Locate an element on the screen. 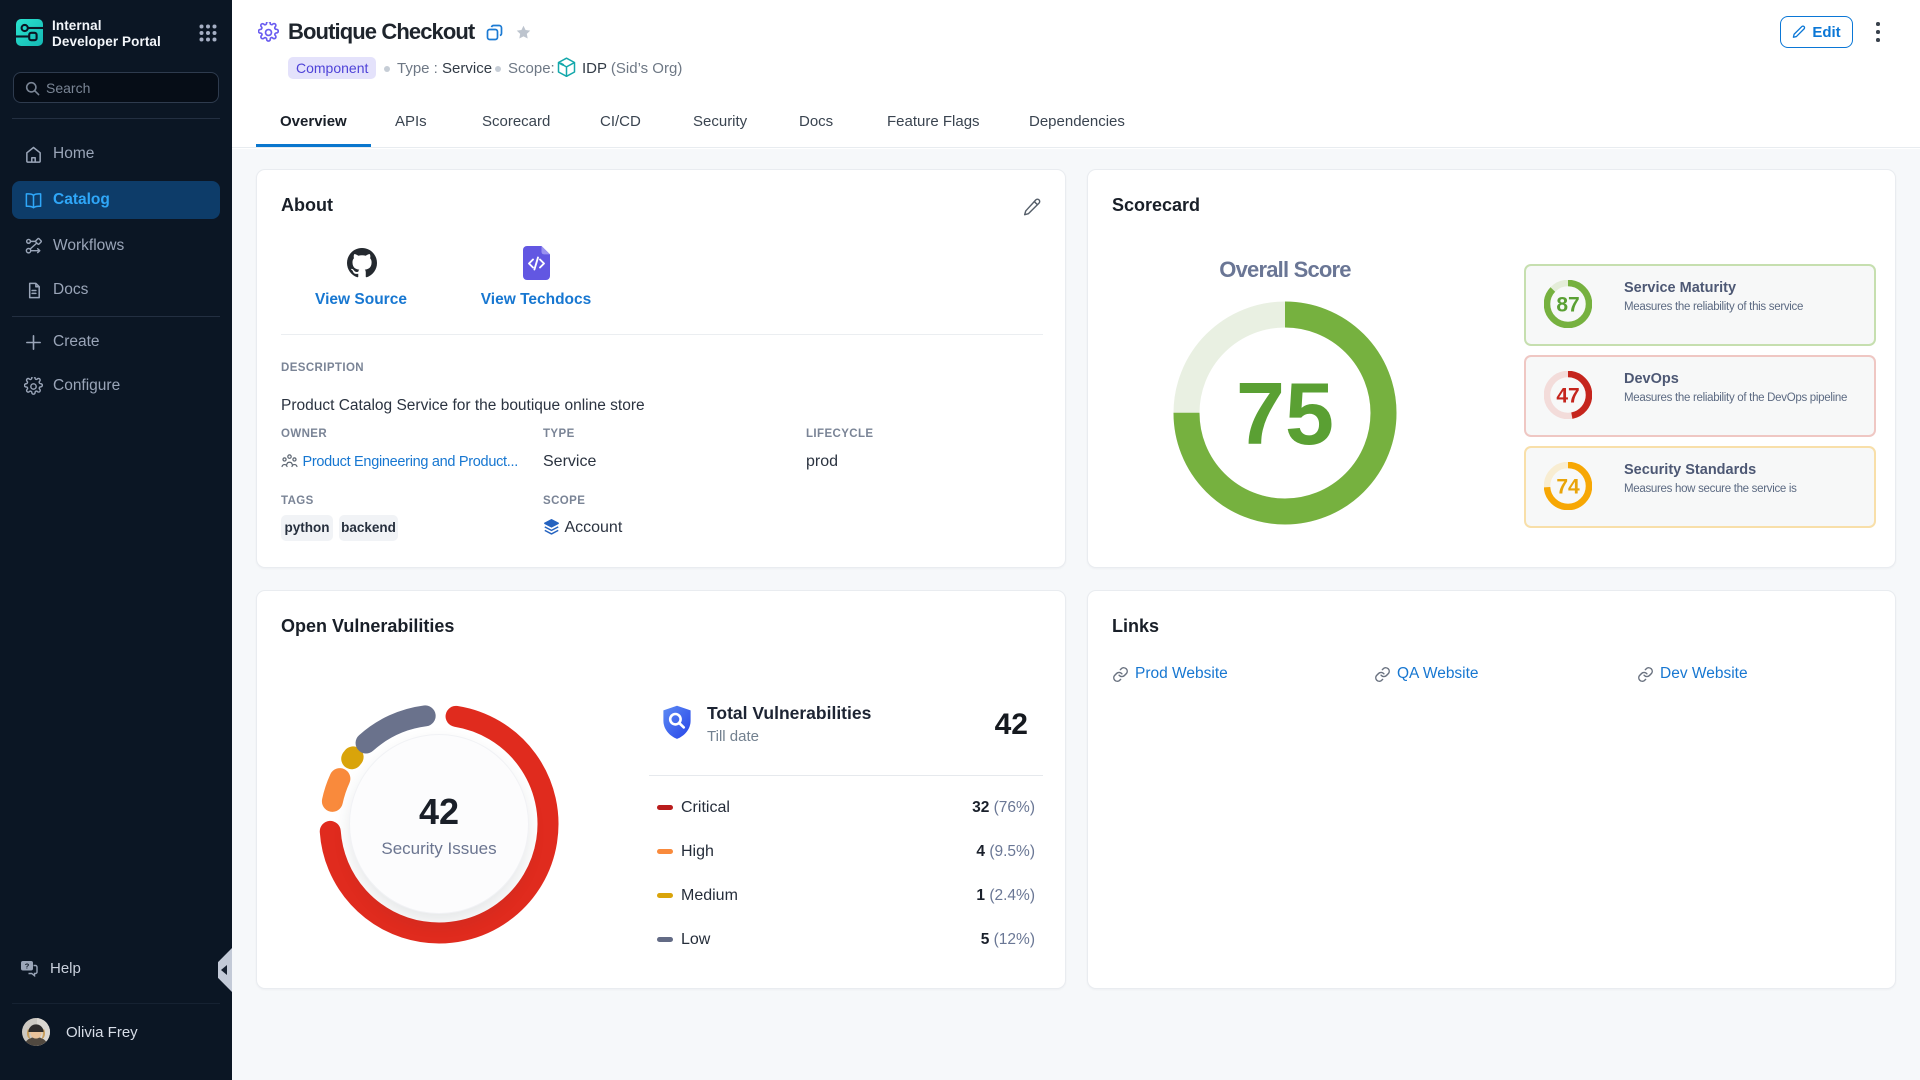  svg-text: 74 is located at coordinates (1568, 487).